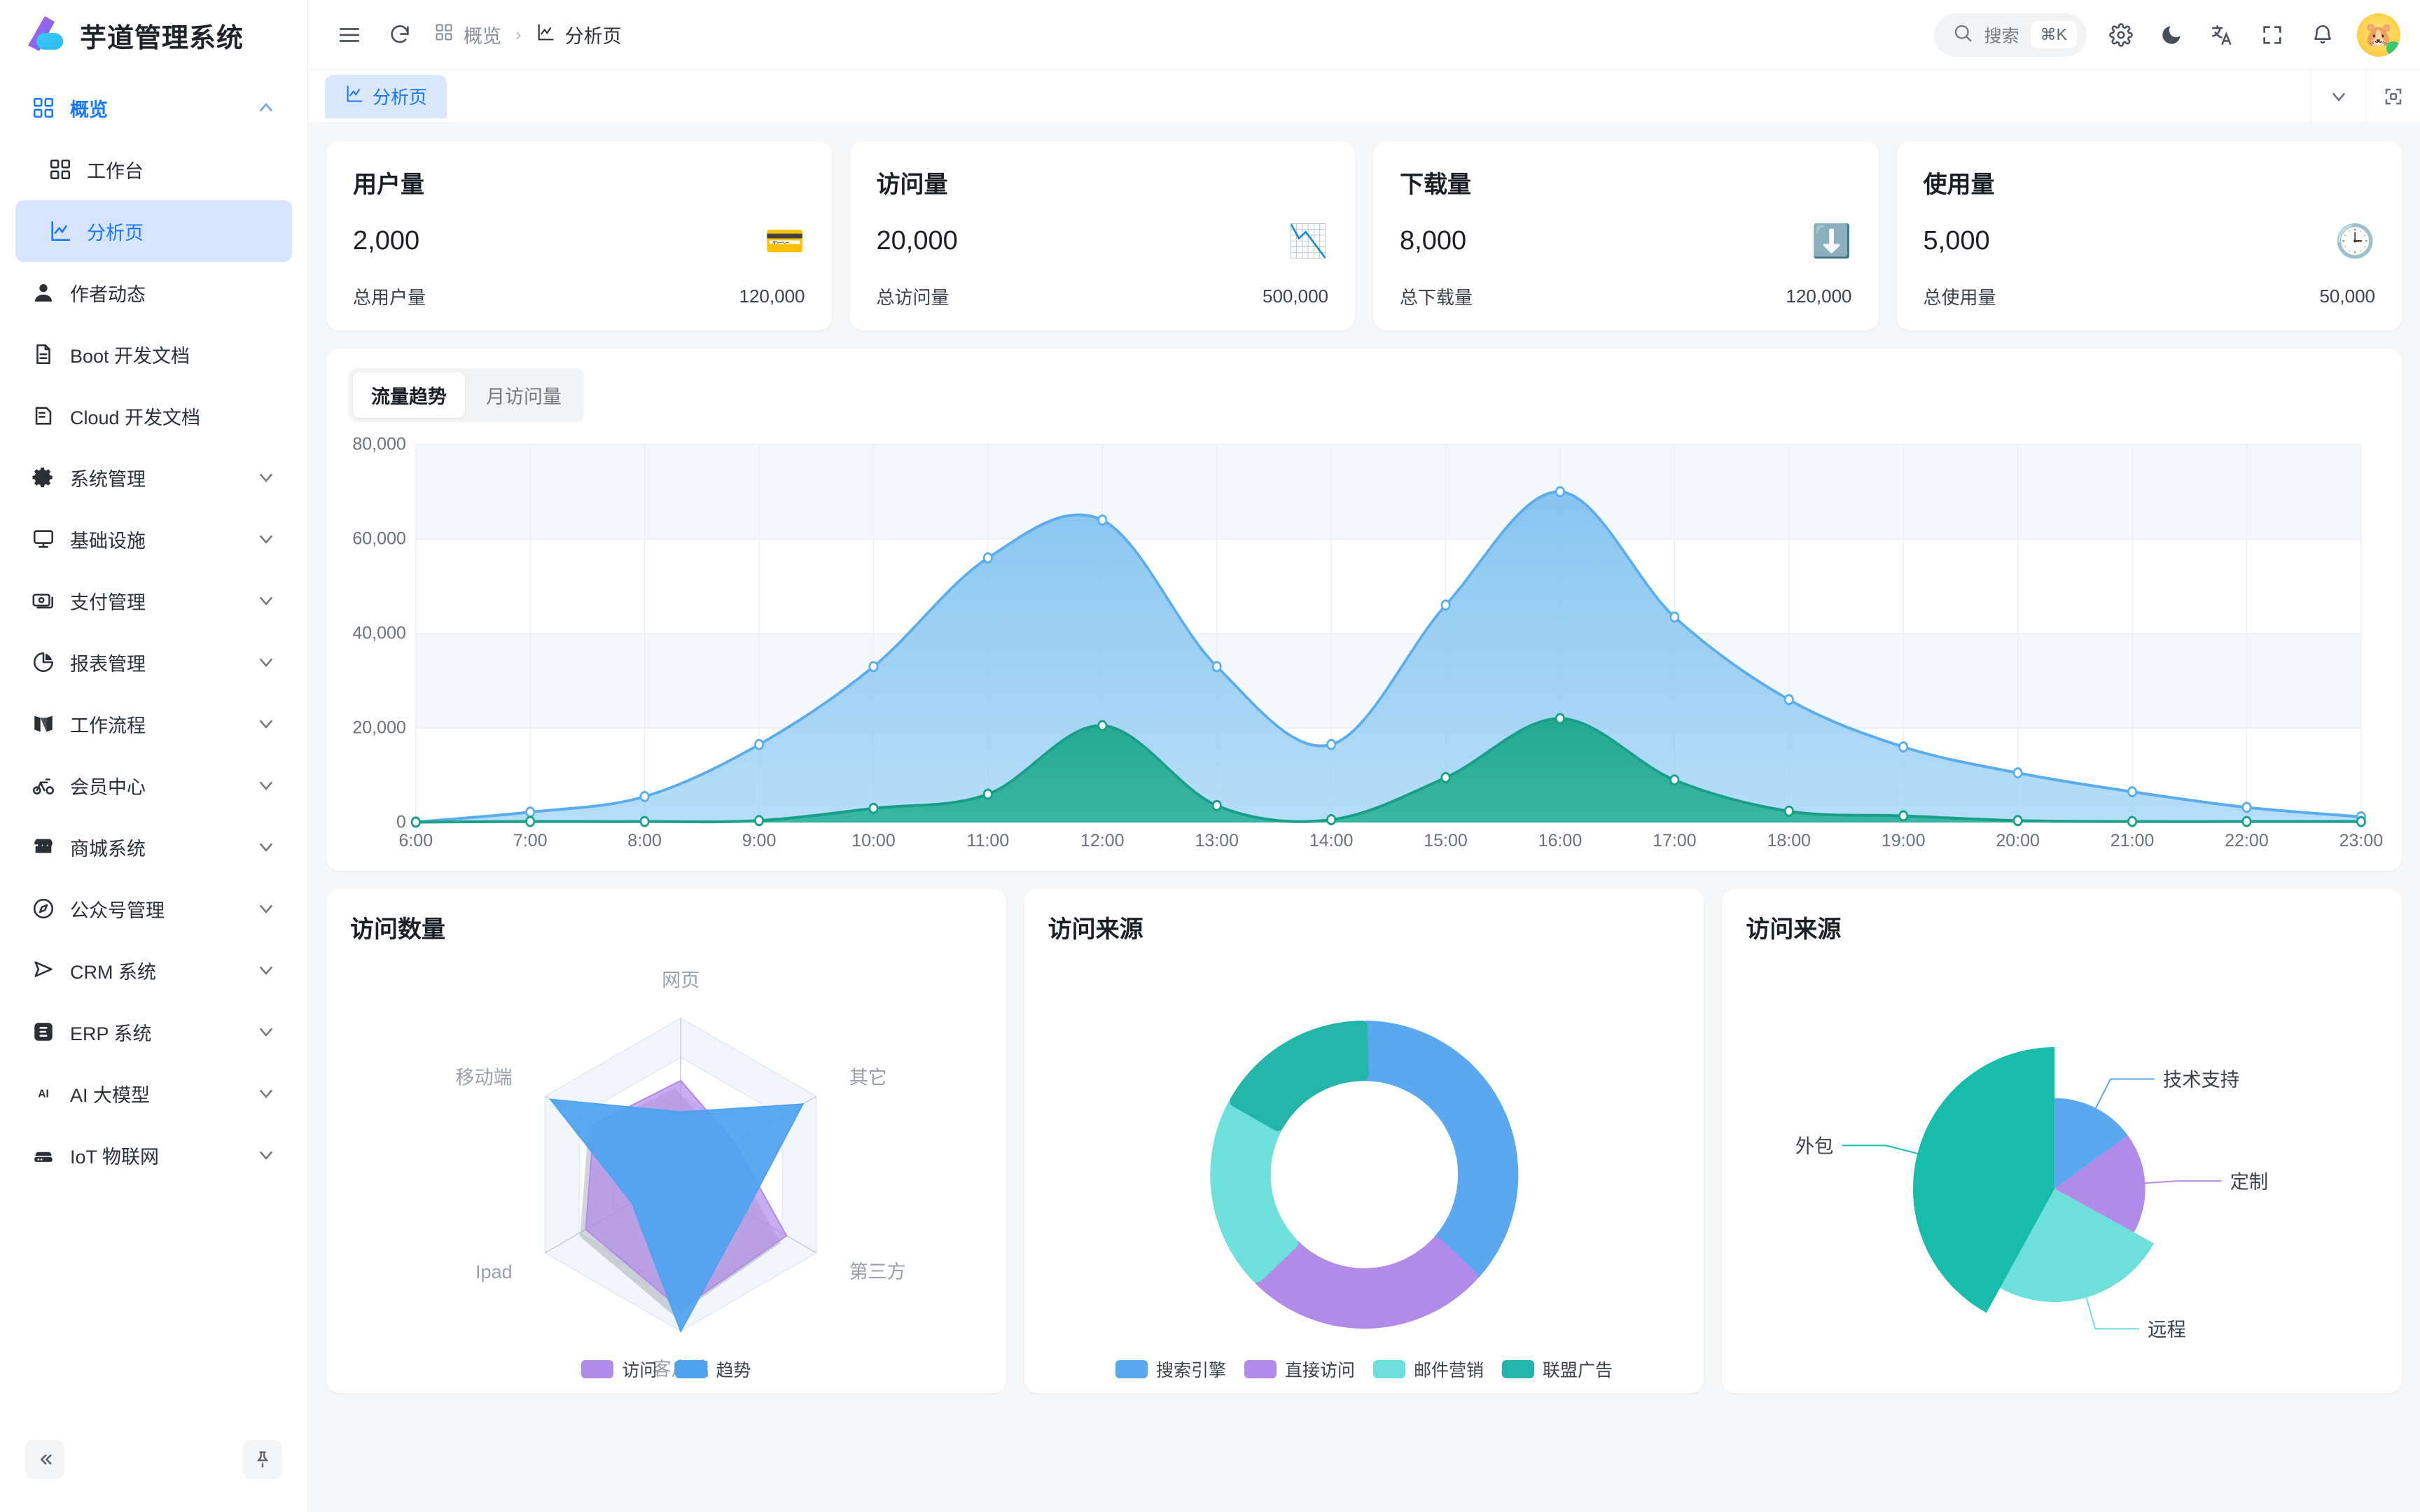 This screenshot has height=1512, width=2420. I want to click on svg-text: 网页, so click(681, 980).